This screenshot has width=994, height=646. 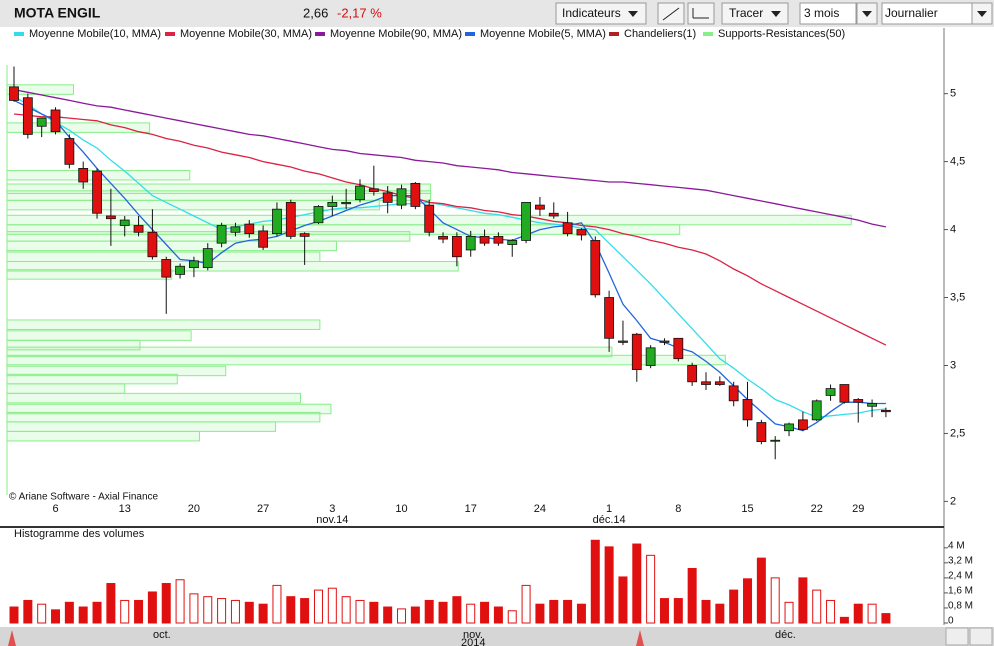 I want to click on horizontal-tool-button, so click(x=701, y=13).